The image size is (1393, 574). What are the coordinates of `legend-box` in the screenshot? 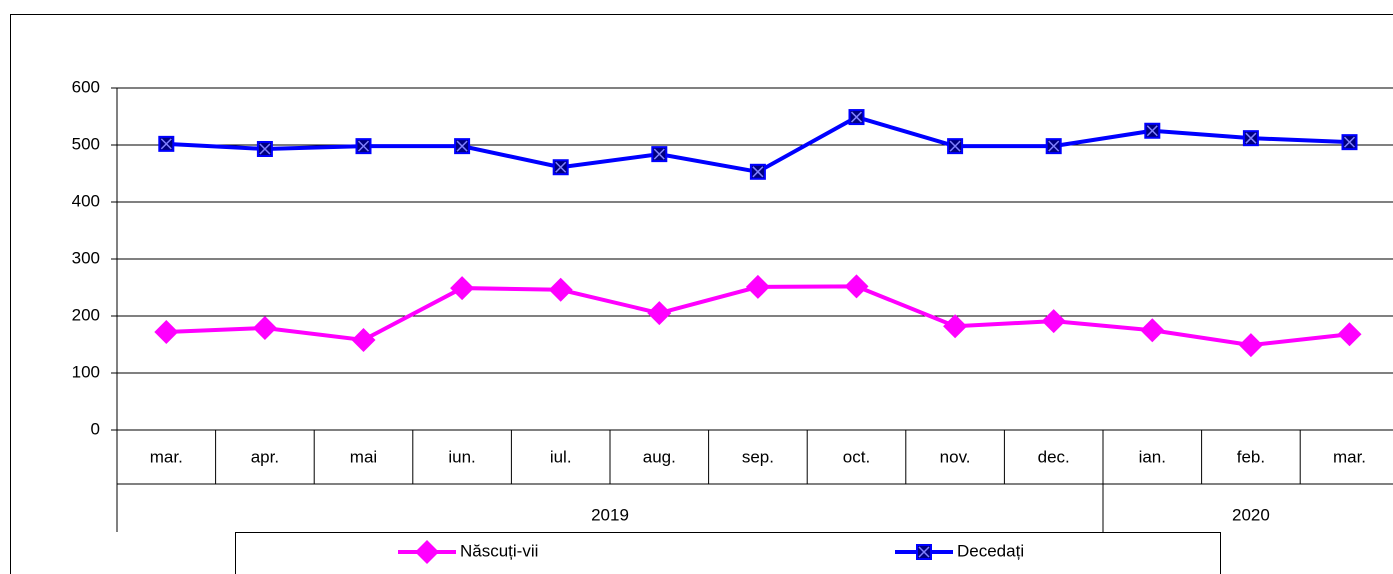 It's located at (728, 553).